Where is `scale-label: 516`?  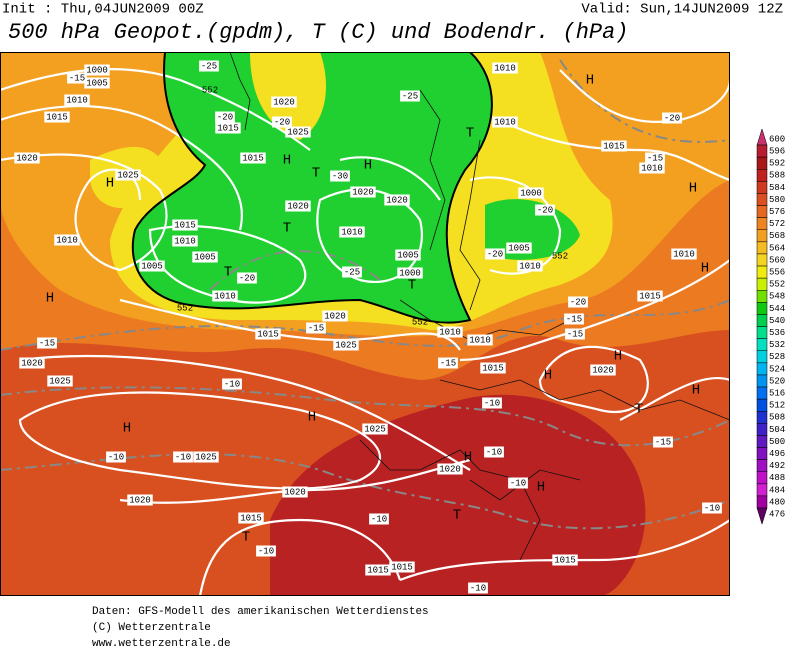 scale-label: 516 is located at coordinates (777, 393).